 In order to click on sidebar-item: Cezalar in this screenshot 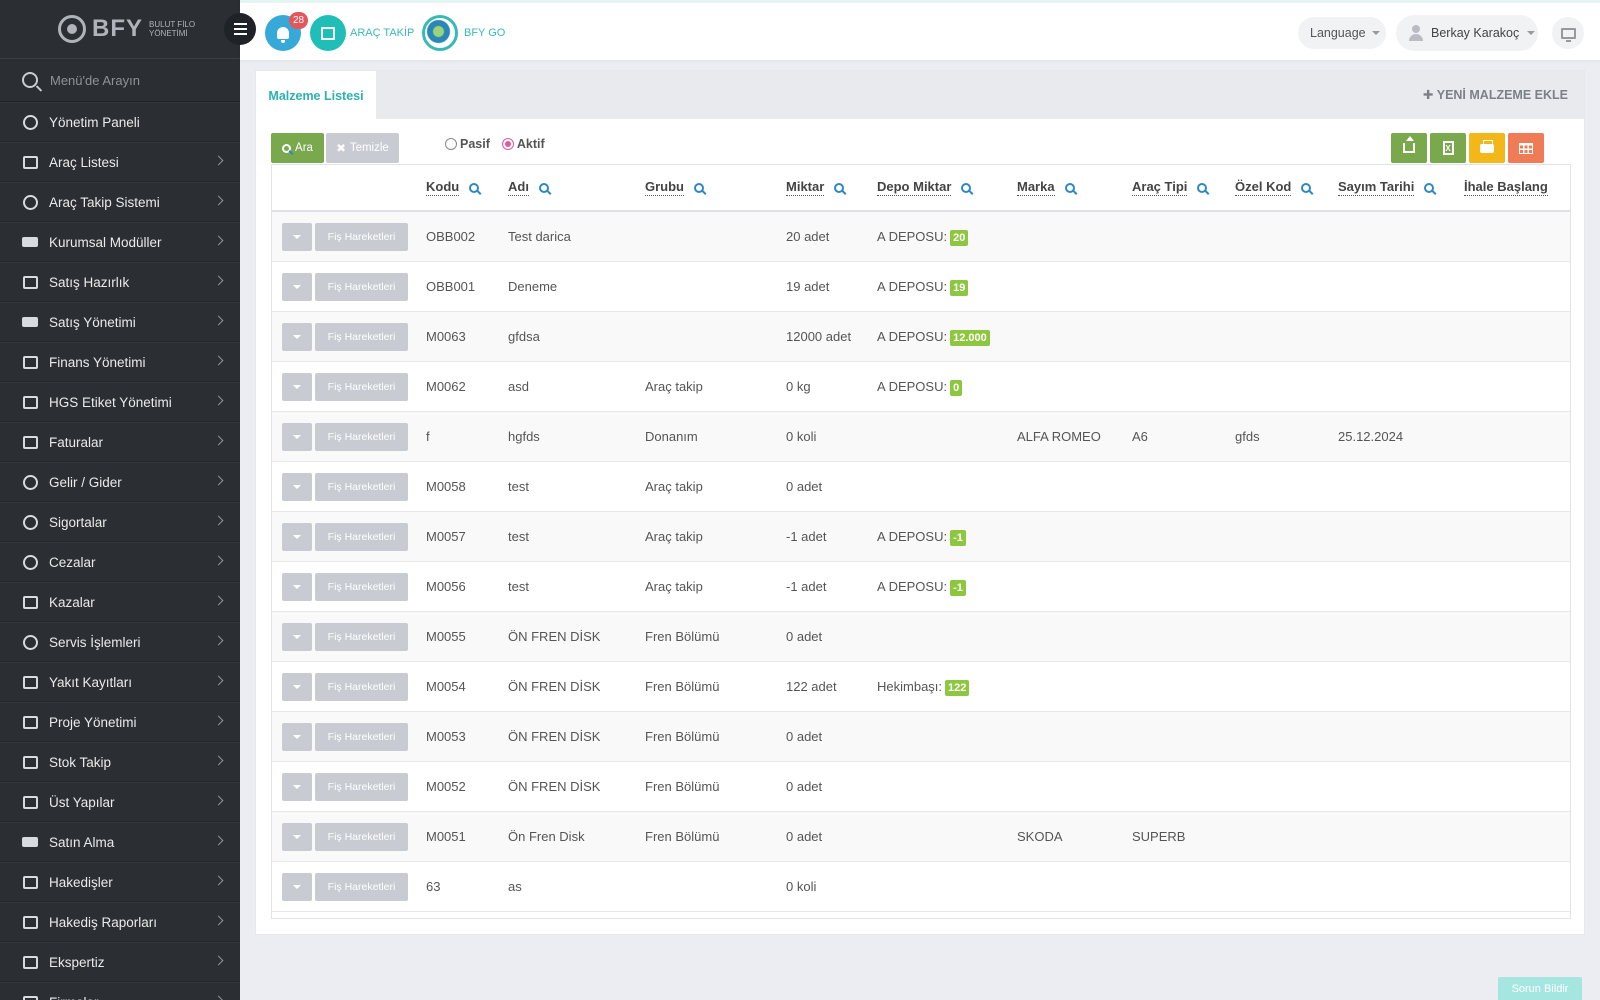, I will do `click(120, 562)`.